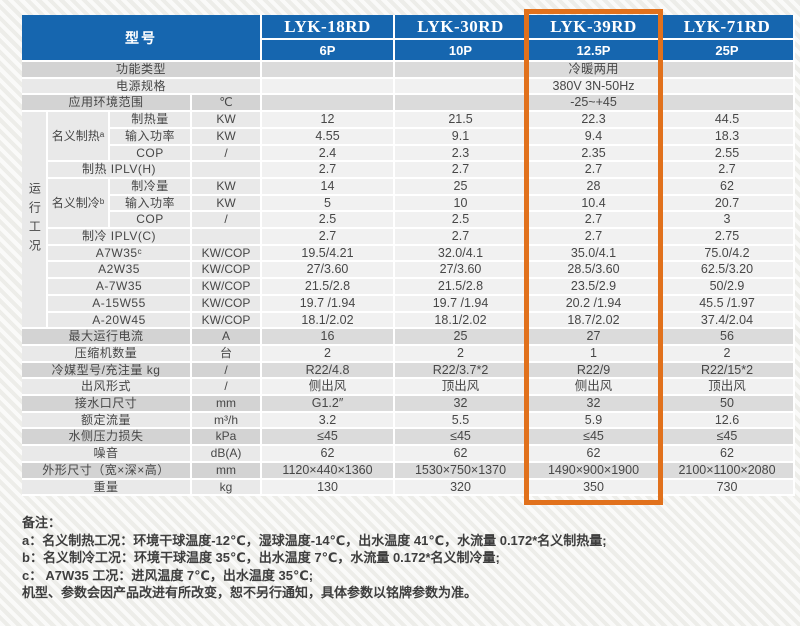  Describe the element at coordinates (227, 488) in the screenshot. I see `unit-cell: kg` at that location.